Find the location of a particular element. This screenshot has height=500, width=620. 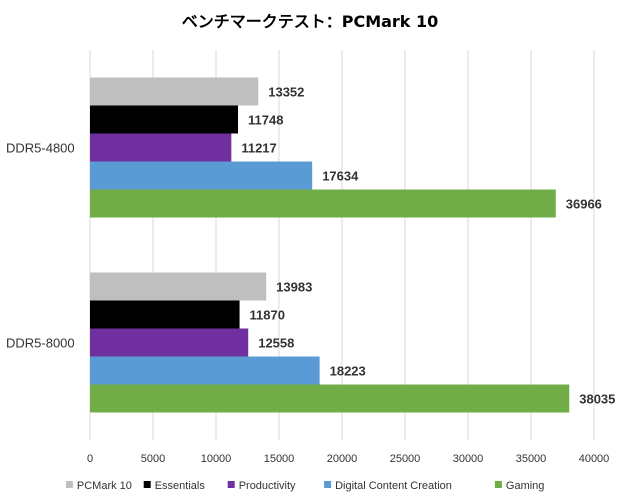

legend-label: Gaming is located at coordinates (525, 486).